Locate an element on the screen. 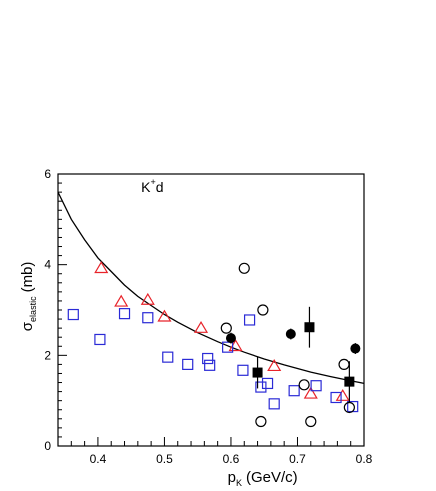 Image resolution: width=436 pixels, height=491 pixels. x-axis-label: pK (GeV/c) is located at coordinates (263, 478).